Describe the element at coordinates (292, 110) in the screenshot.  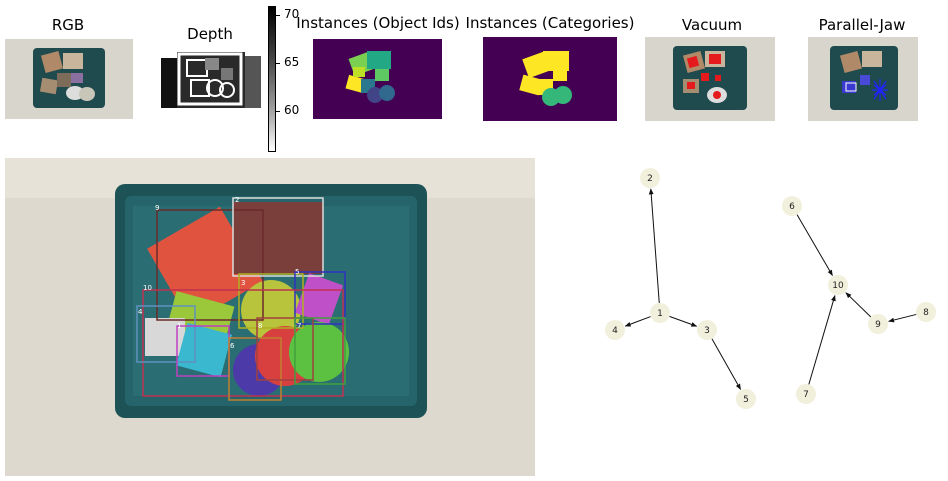
I see `colorbar-tick-label: 60` at that location.